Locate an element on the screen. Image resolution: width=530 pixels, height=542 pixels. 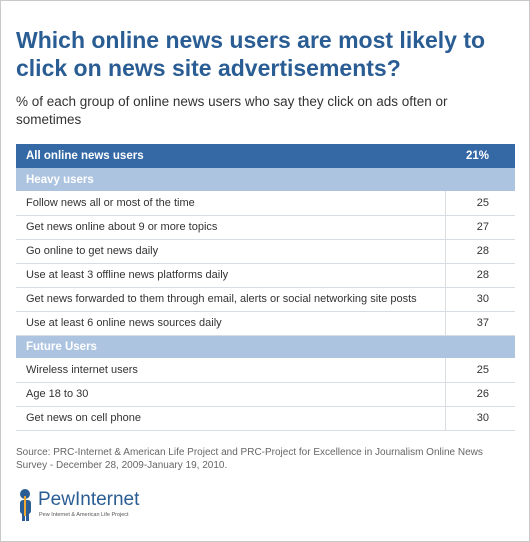
logo-wordmark: PewInternet is located at coordinates (88, 500).